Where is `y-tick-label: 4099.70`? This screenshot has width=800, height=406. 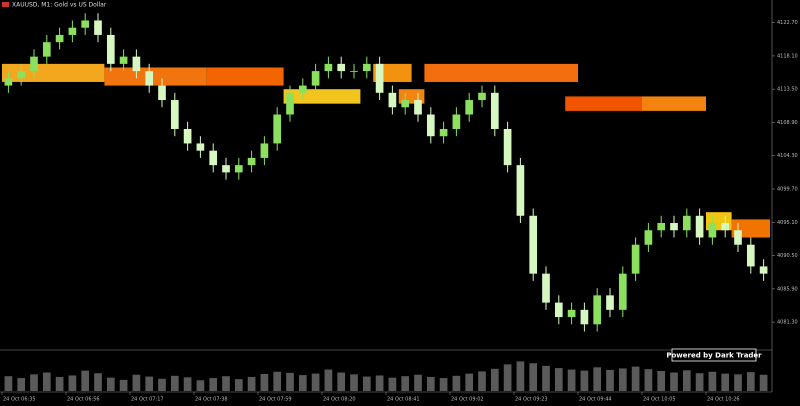
y-tick-label: 4099.70 is located at coordinates (787, 190).